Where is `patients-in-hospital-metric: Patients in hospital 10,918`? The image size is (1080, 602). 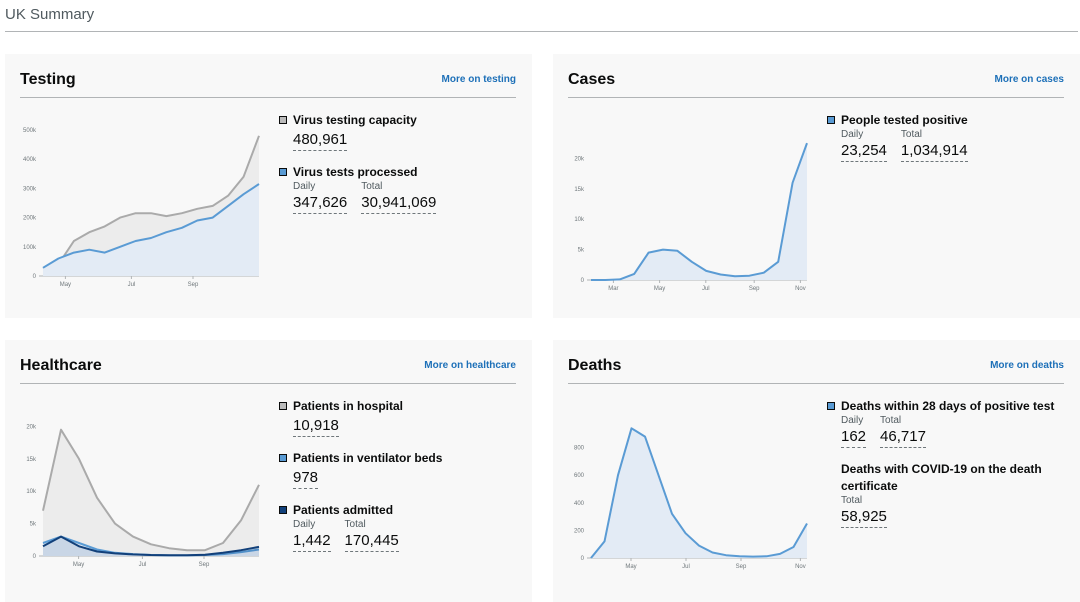
patients-in-hospital-metric: Patients in hospital 10,918 is located at coordinates (403, 417).